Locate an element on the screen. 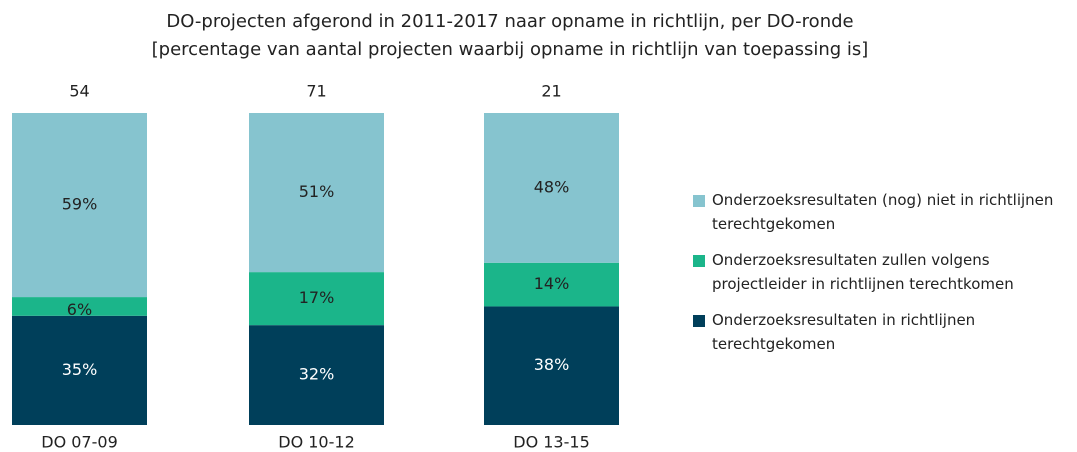 The image size is (1077, 452). value-label: 32% is located at coordinates (317, 374).